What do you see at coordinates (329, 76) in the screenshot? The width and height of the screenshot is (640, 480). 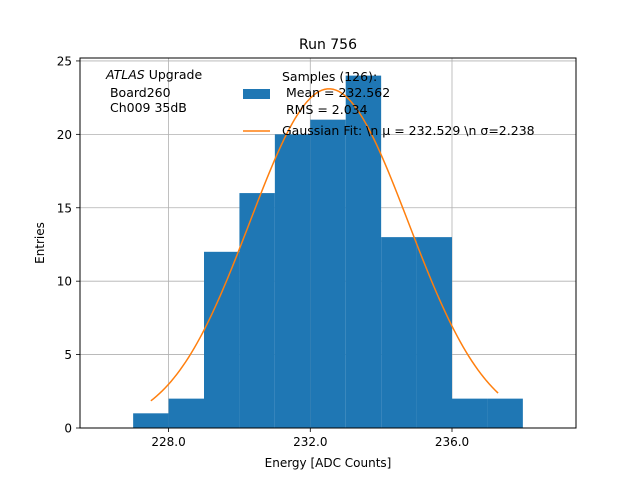 I see `legend-samples-line1: Samples (126):` at bounding box center [329, 76].